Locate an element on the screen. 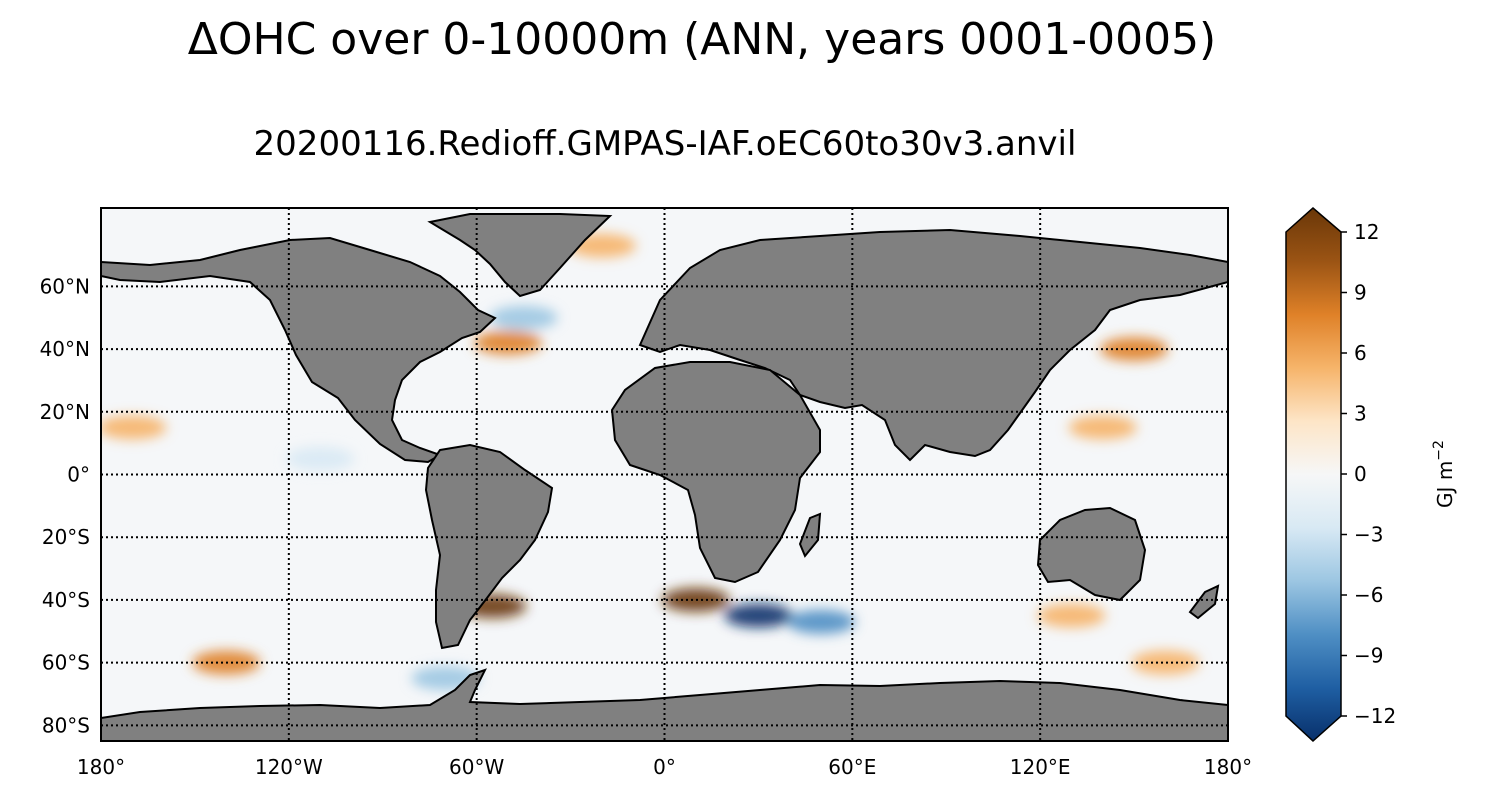 Image resolution: width=1486 pixels, height=801 pixels. colorbar-ticks: 12 9 6 3 0 −3 −6 −9 −12 is located at coordinates (1368, 474).